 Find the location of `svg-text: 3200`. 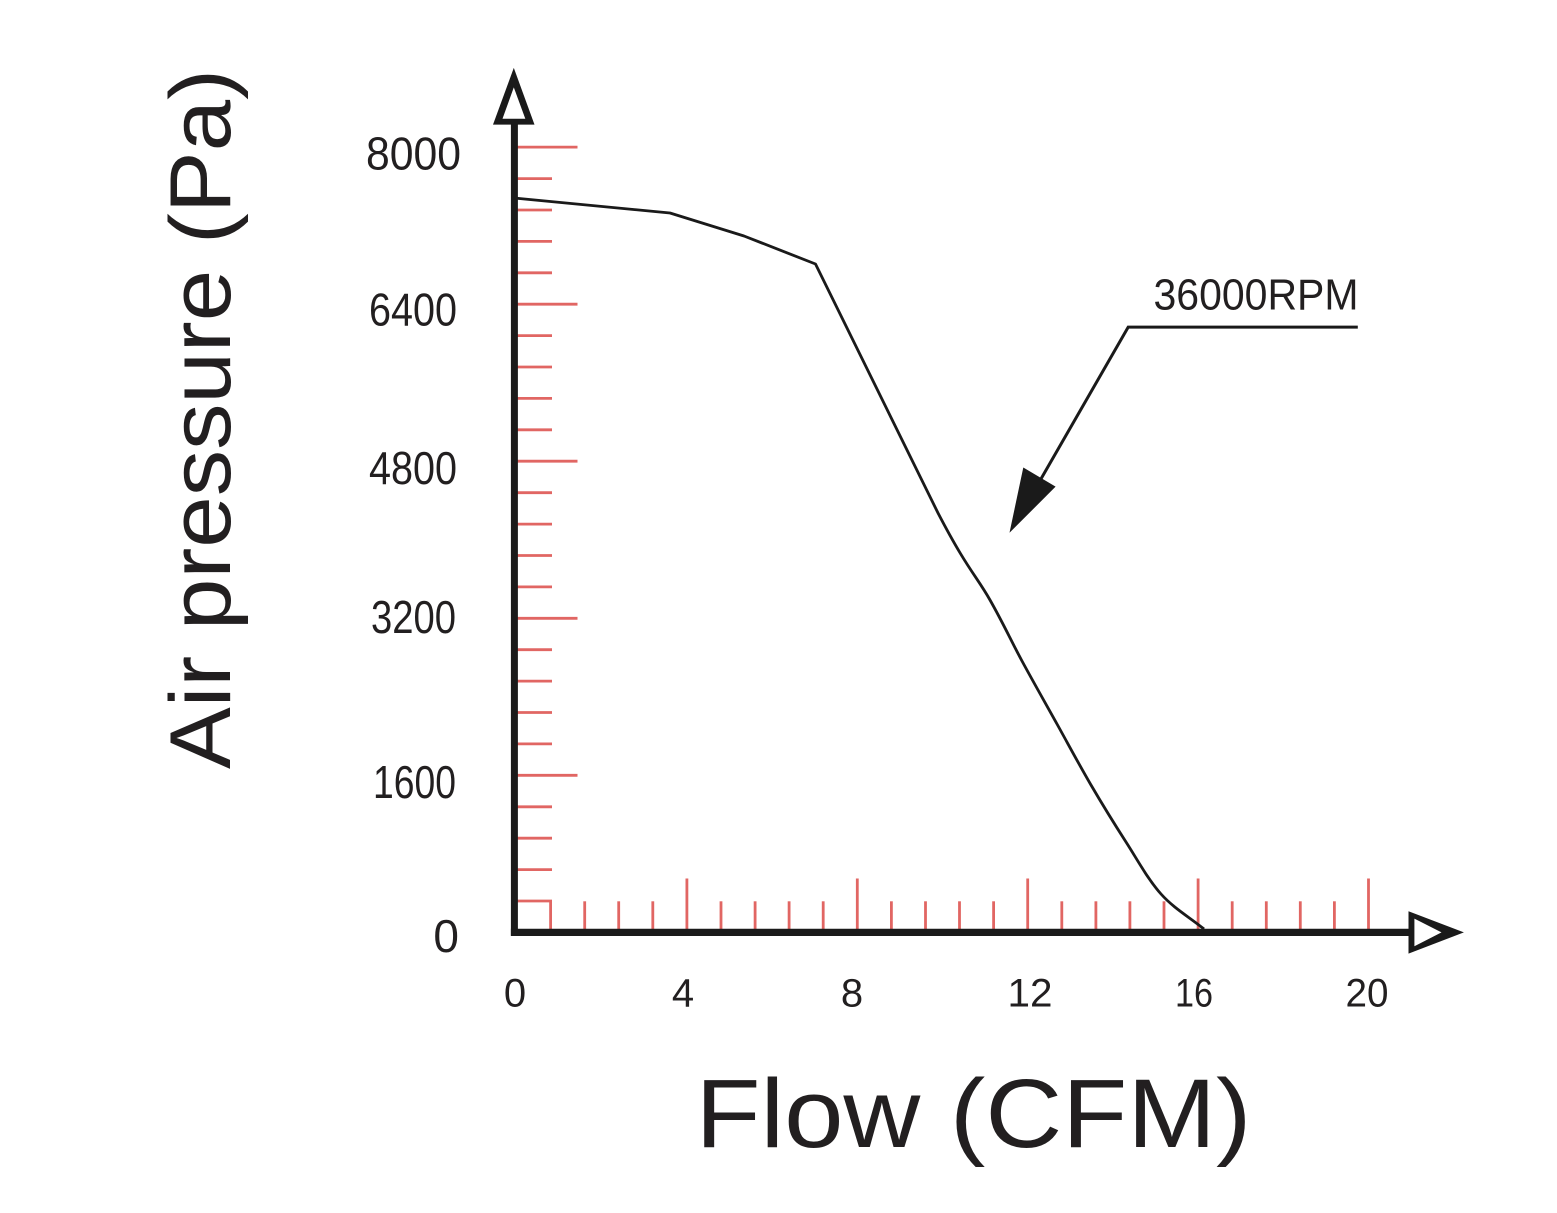

svg-text: 3200 is located at coordinates (413, 617).